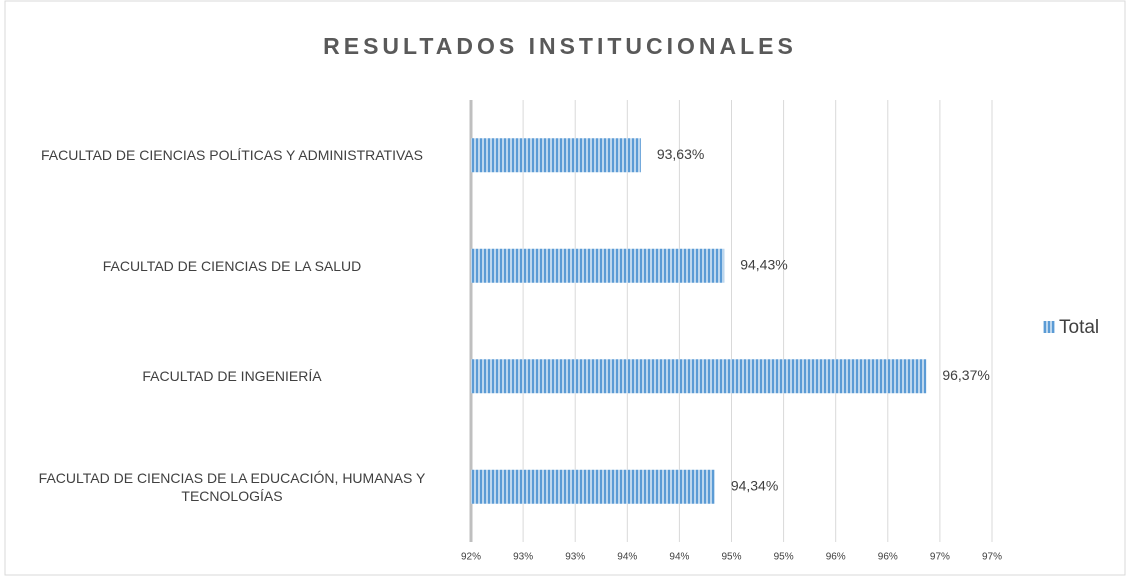 This screenshot has width=1130, height=579. Describe the element at coordinates (680, 154) in the screenshot. I see `data-label: 93,63%` at that location.